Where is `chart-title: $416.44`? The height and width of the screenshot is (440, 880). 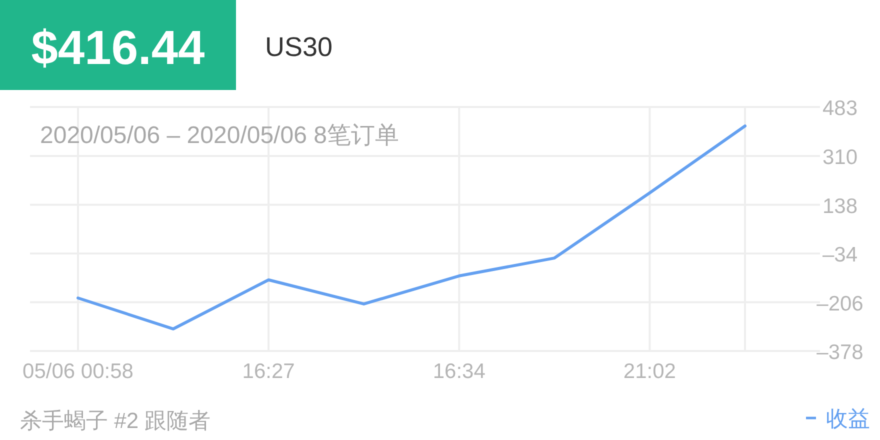
chart-title: $416.44 is located at coordinates (118, 48).